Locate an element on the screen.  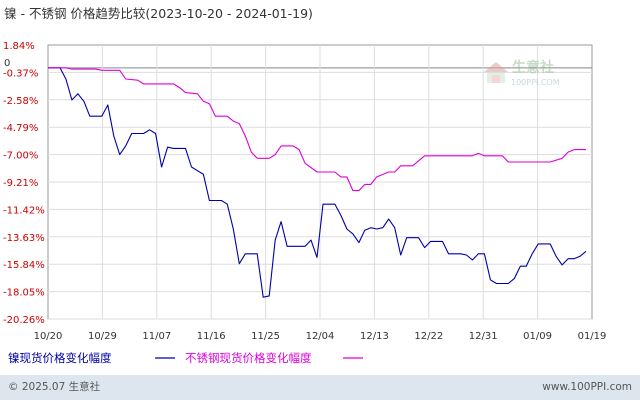
x-tick-label: 12/22 is located at coordinates (428, 336).